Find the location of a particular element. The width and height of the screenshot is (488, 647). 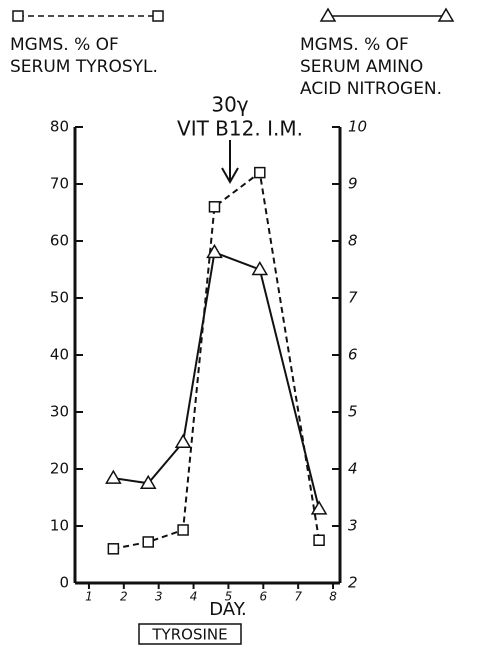

x-axis-label: DAY. is located at coordinates (228, 609).